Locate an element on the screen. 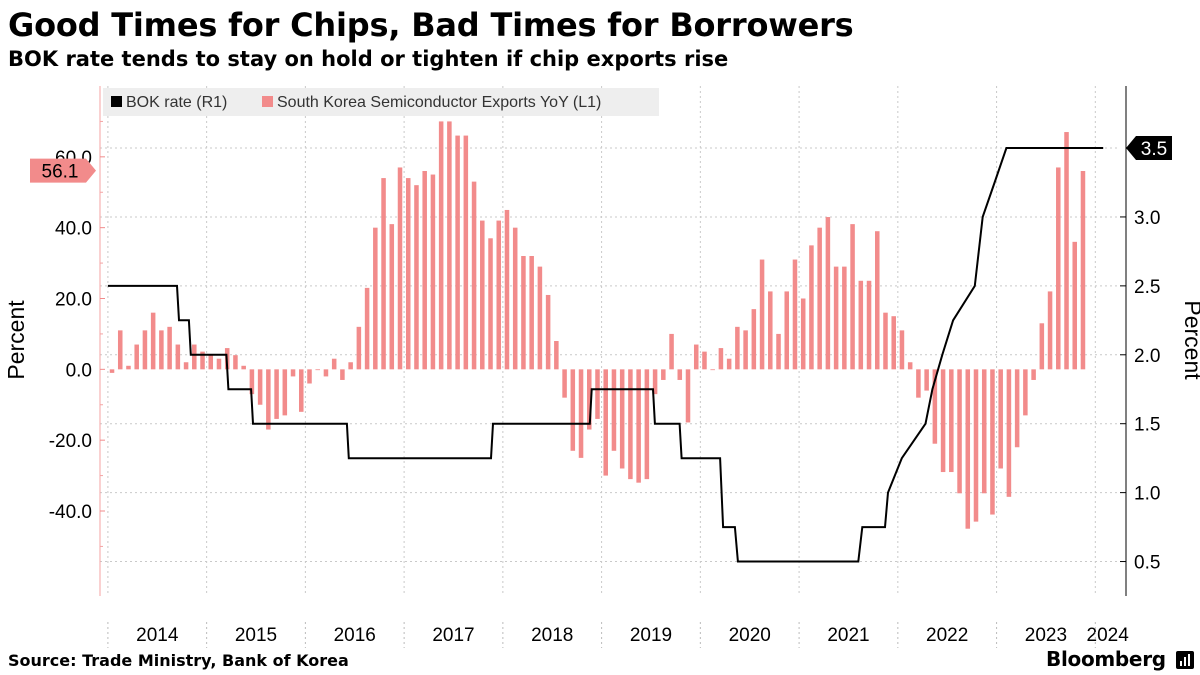  x-tick-label: 2021 is located at coordinates (848, 635).